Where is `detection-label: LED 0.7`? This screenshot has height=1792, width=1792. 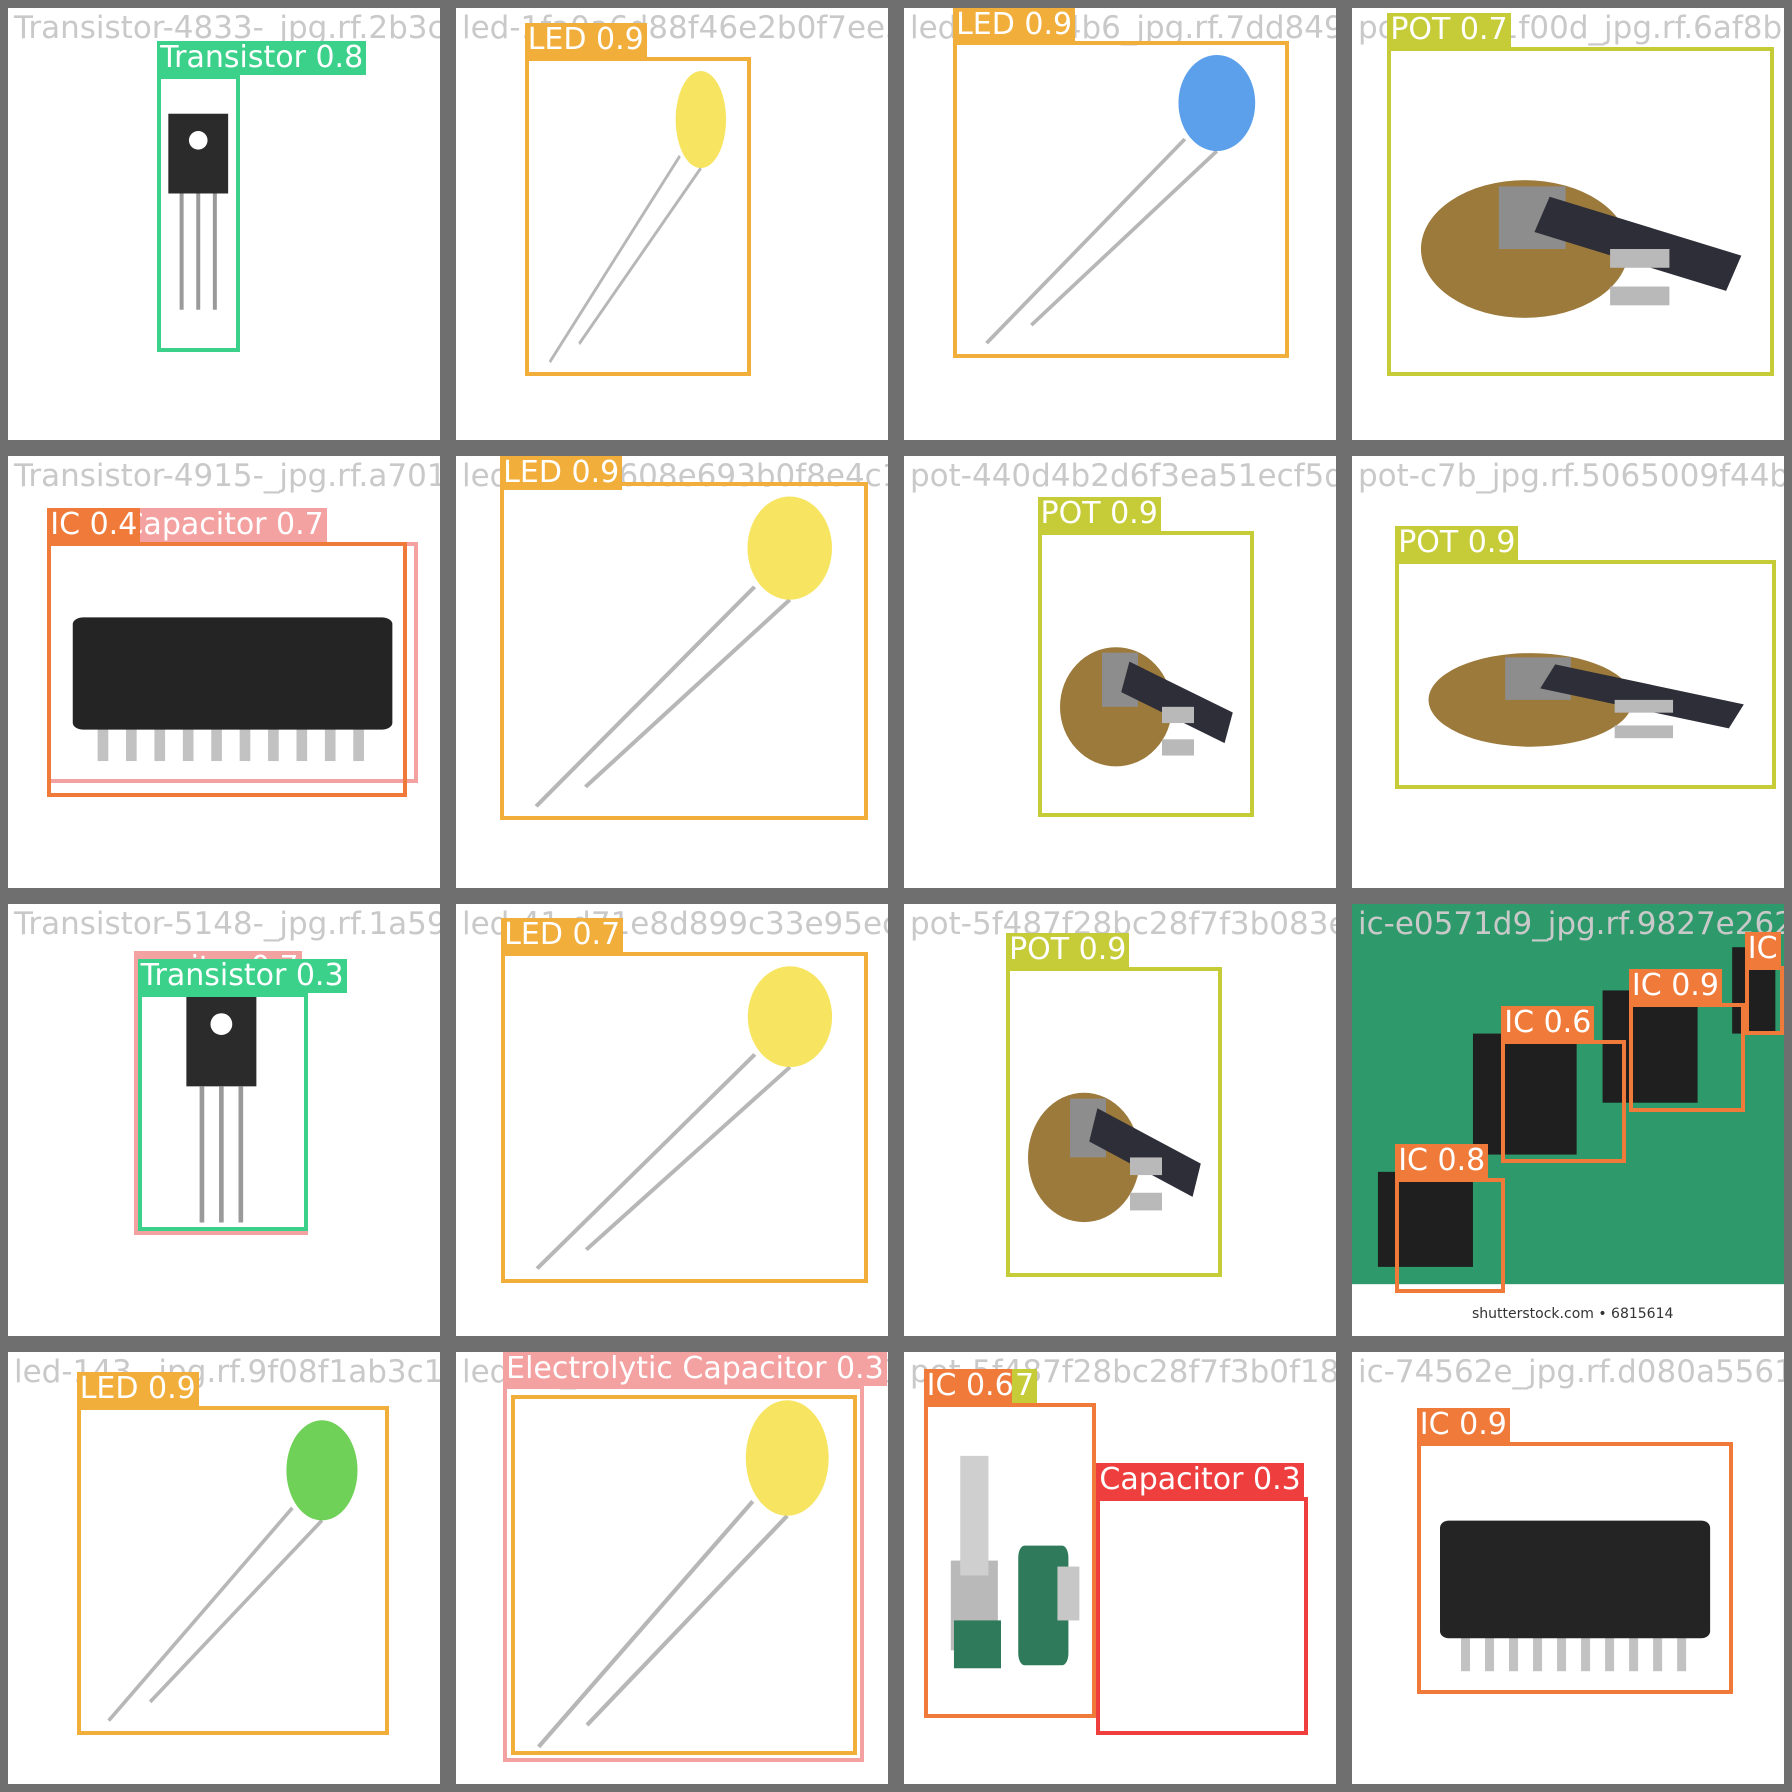 detection-label: LED 0.7 is located at coordinates (562, 935).